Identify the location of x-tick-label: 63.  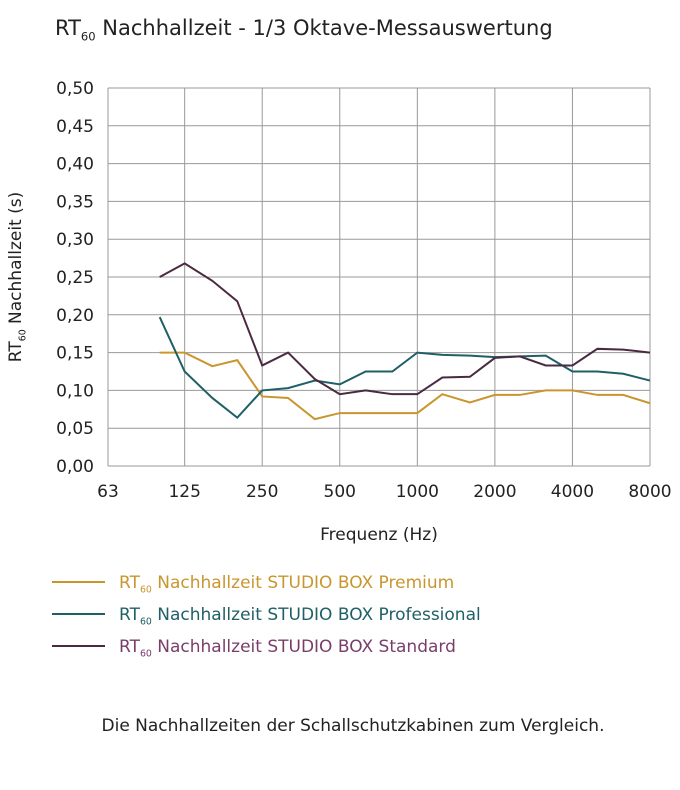
(108, 492).